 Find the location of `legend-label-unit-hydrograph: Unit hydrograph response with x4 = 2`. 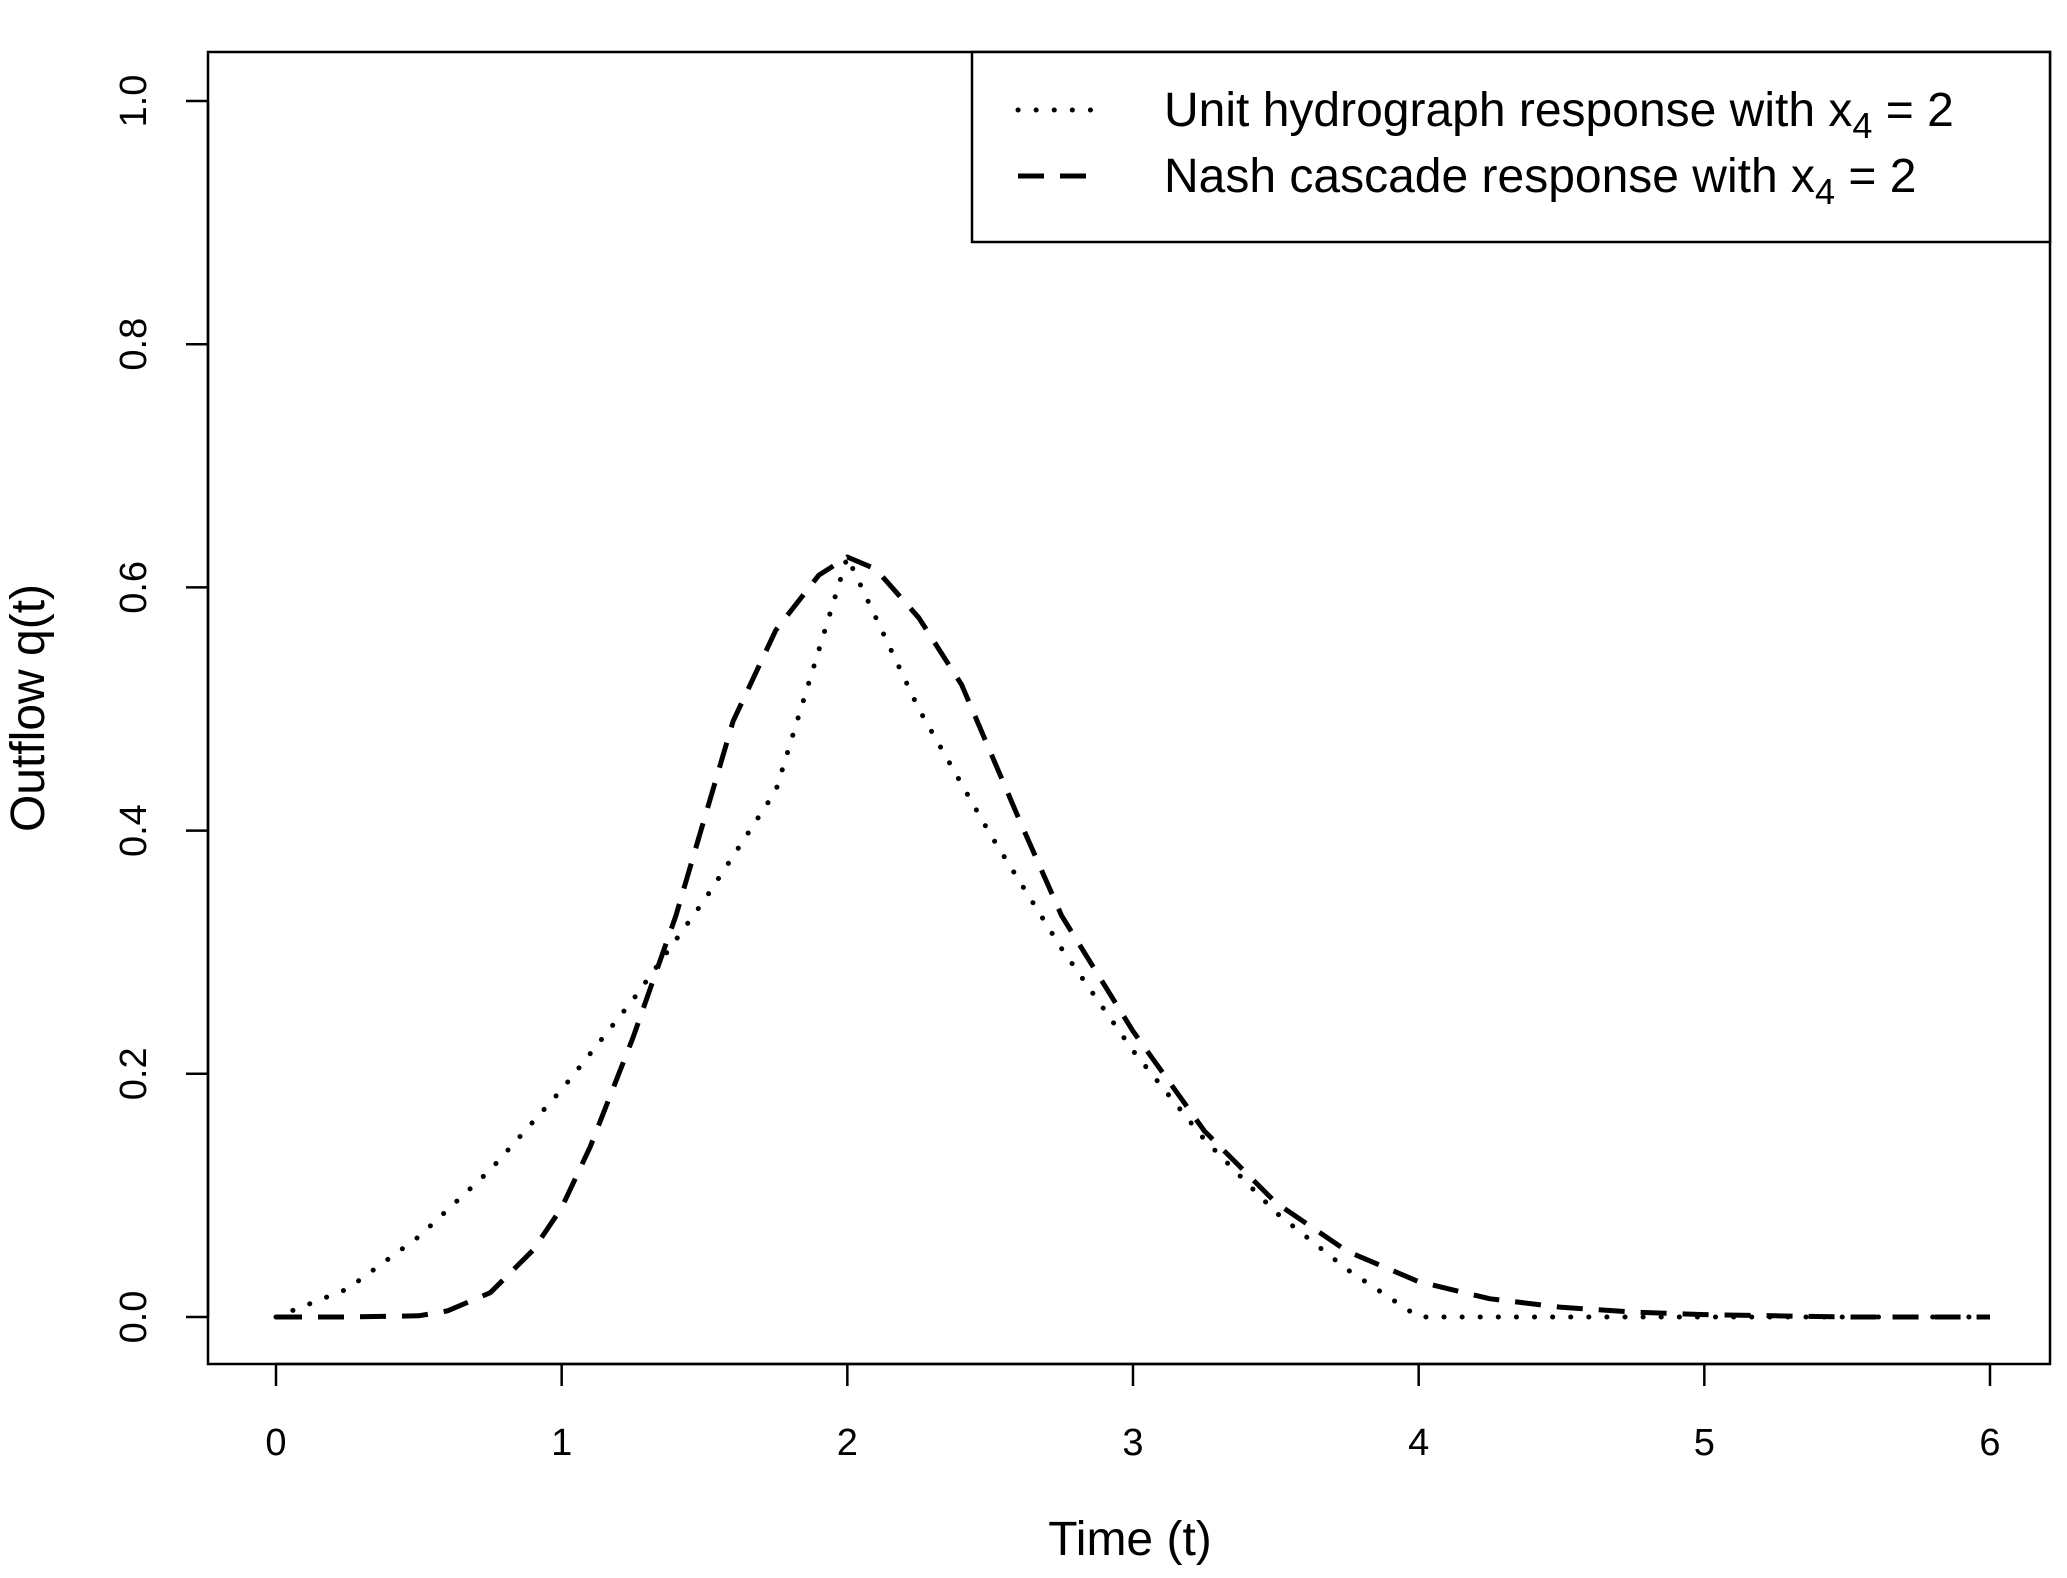

legend-label-unit-hydrograph: Unit hydrograph response with x4 = 2 is located at coordinates (1559, 115).